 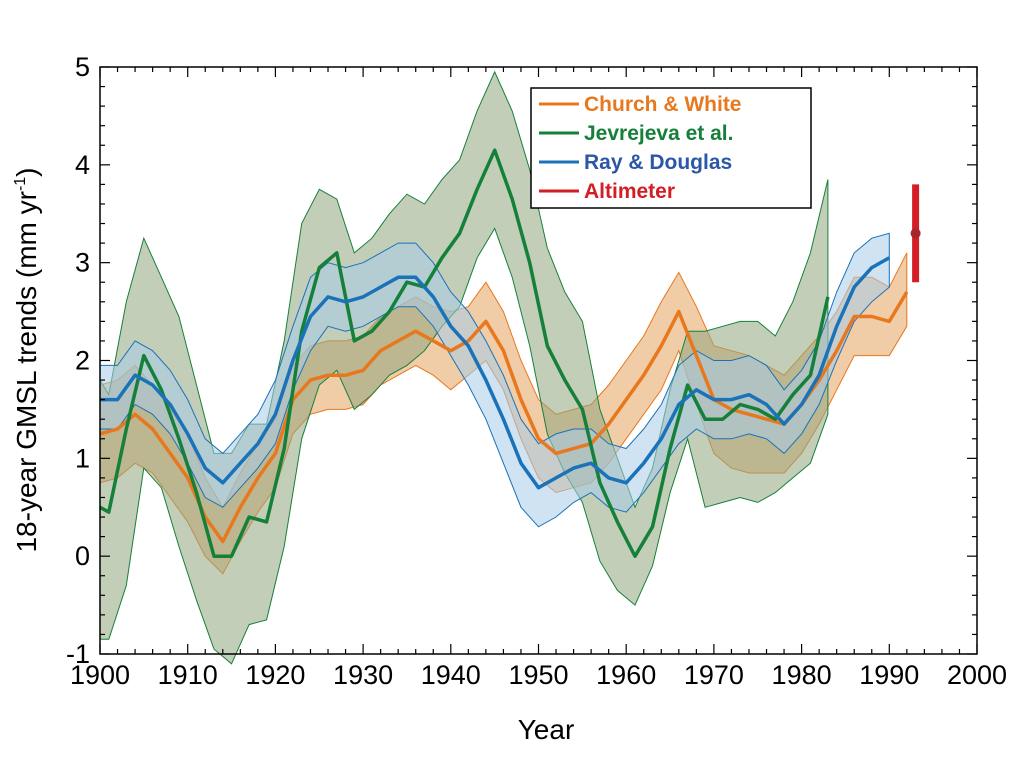 What do you see at coordinates (82, 263) in the screenshot?
I see `y-tick-label: 3` at bounding box center [82, 263].